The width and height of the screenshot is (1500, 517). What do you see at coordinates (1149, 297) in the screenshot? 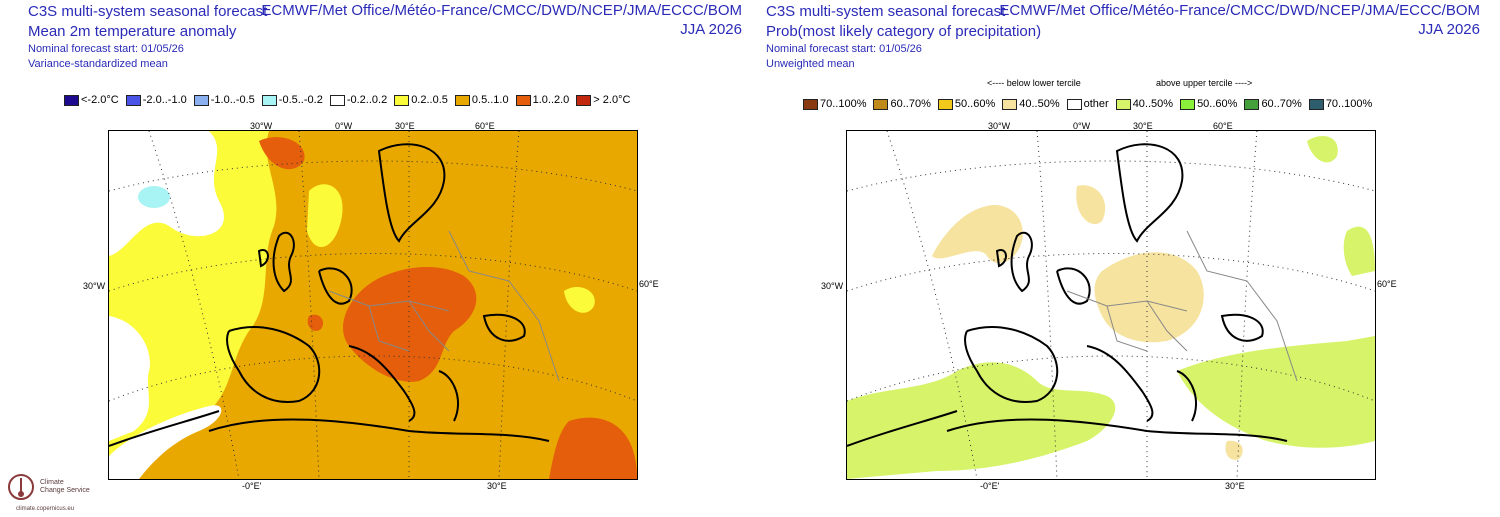
I see `precip-below-40-50-central` at bounding box center [1149, 297].